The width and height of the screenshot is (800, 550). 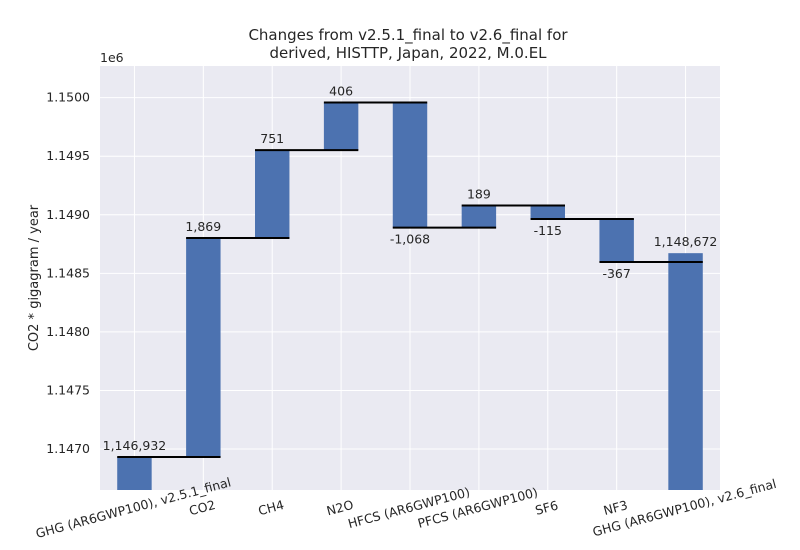 What do you see at coordinates (68, 97) in the screenshot?
I see `y-tick-label: 1.1500` at bounding box center [68, 97].